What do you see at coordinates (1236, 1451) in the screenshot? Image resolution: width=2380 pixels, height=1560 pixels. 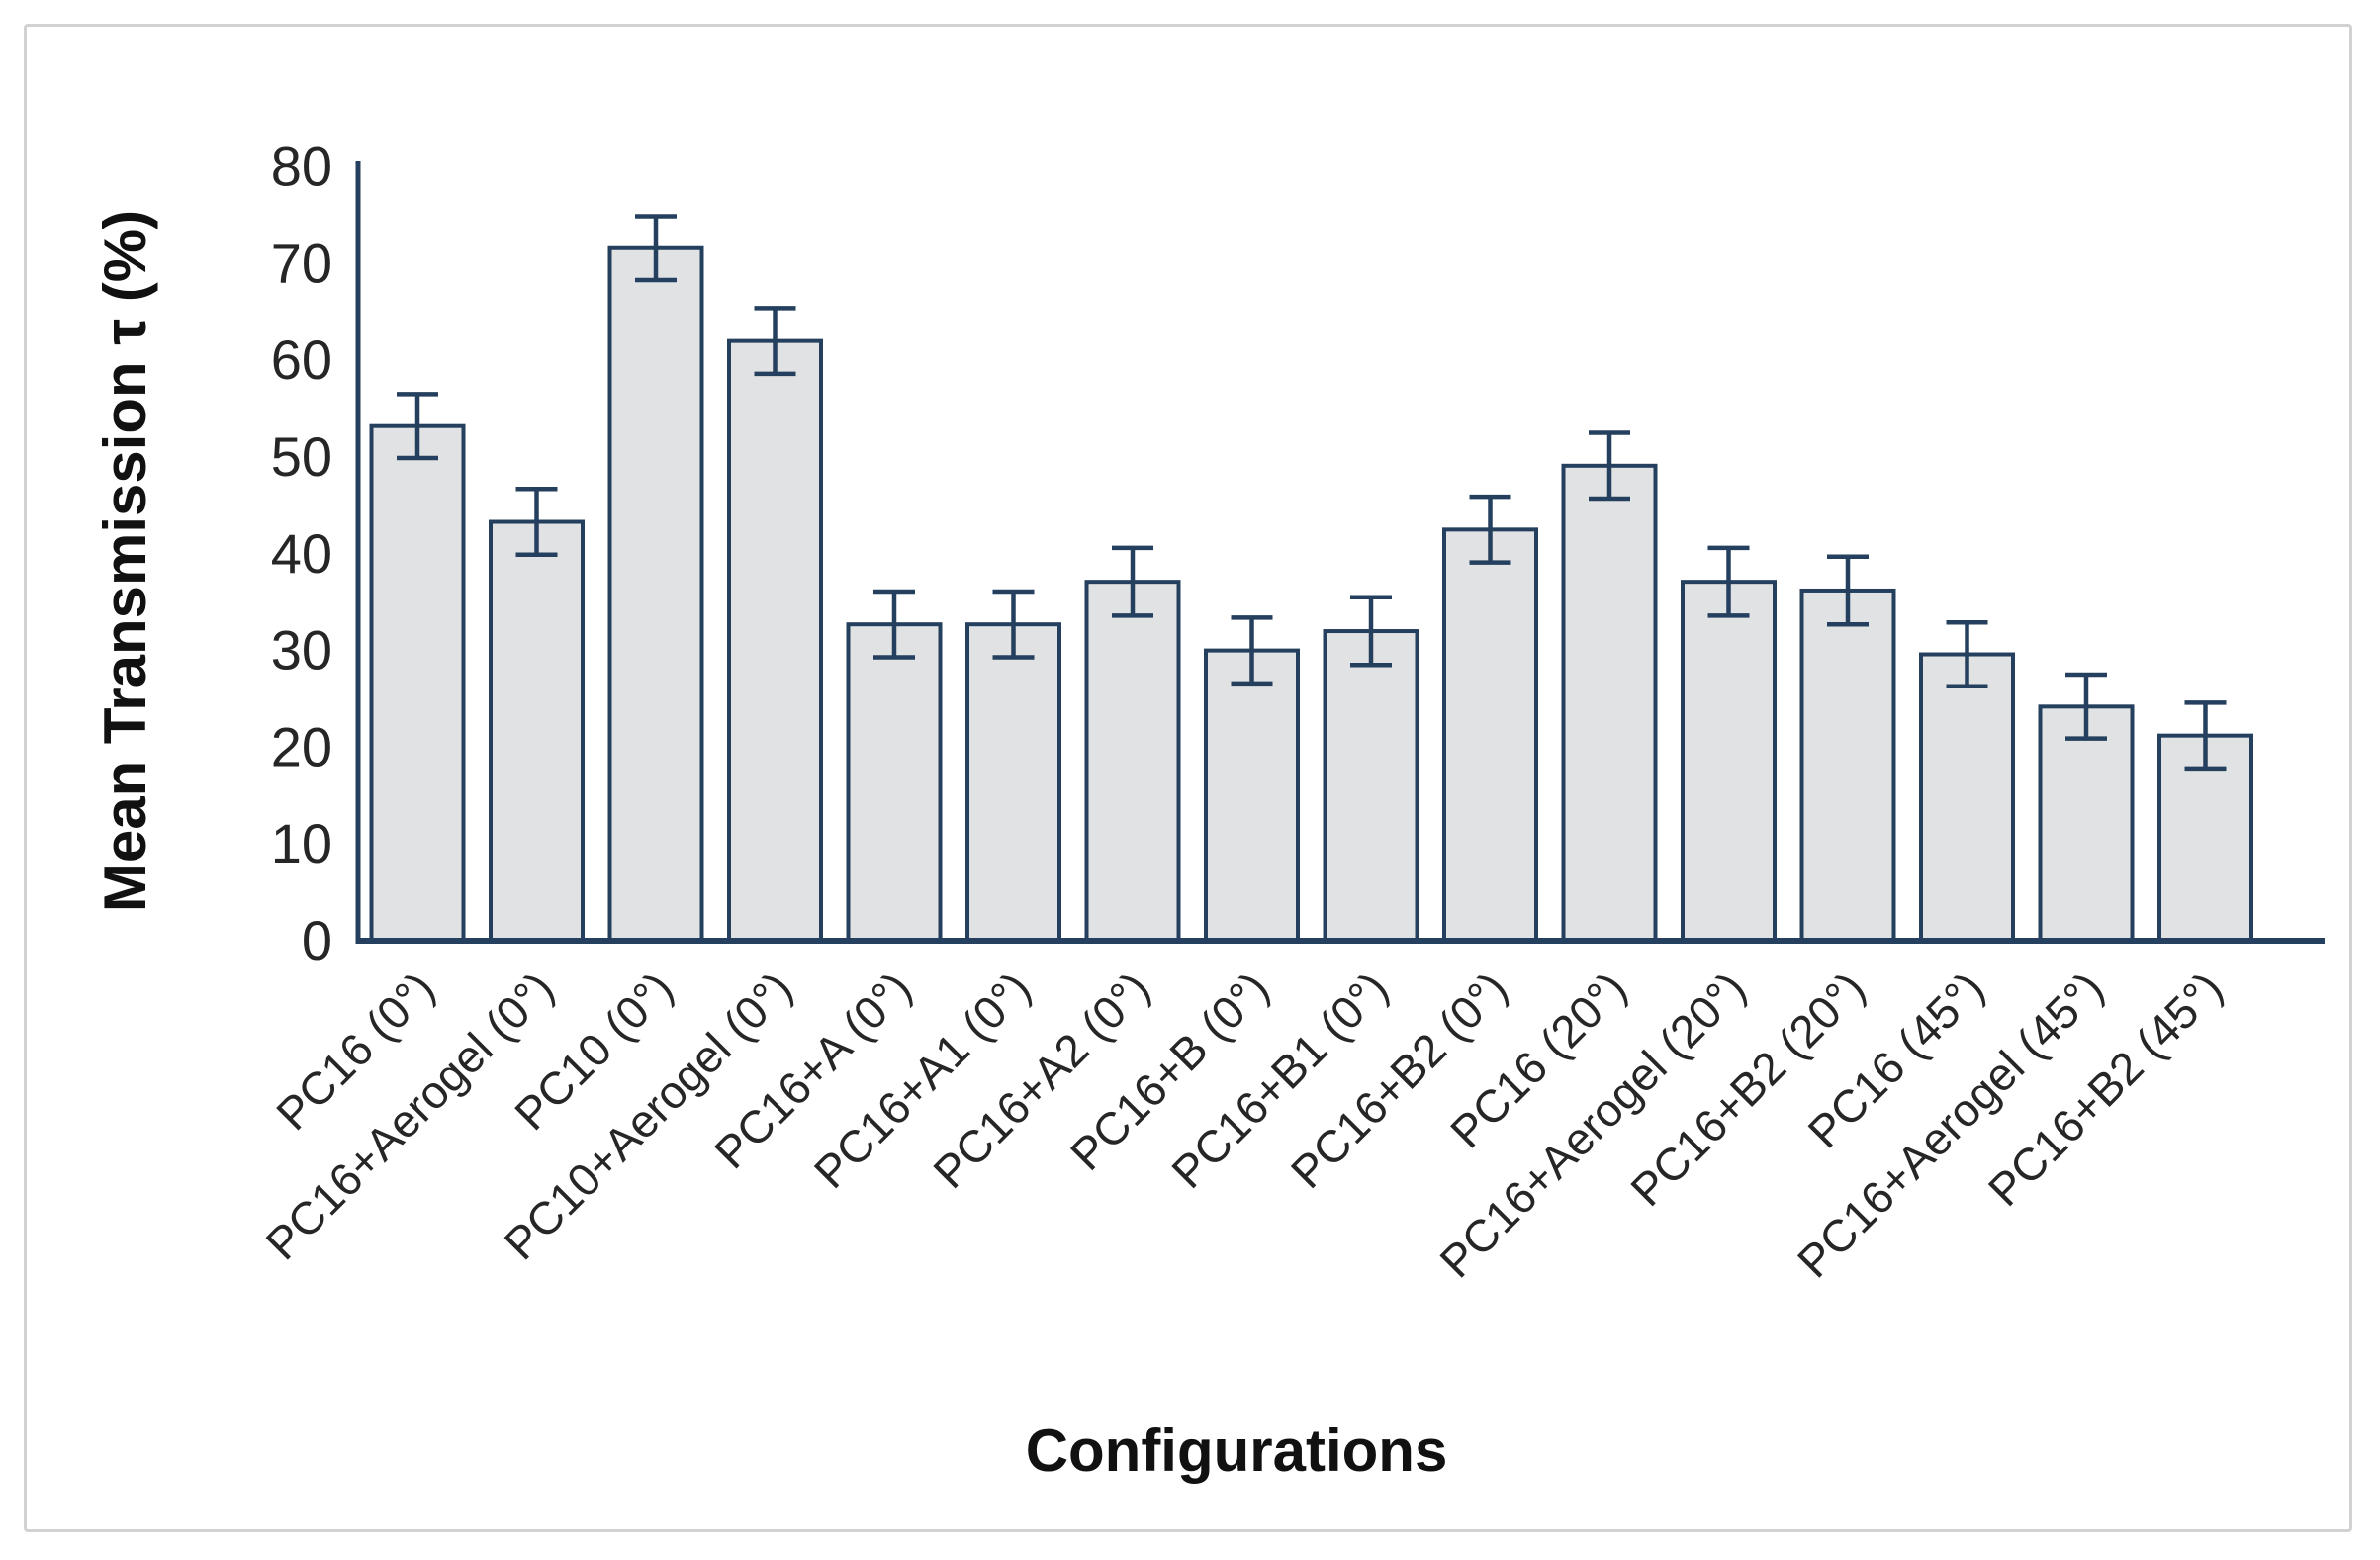 I see `x-axis-title: Configurations` at bounding box center [1236, 1451].